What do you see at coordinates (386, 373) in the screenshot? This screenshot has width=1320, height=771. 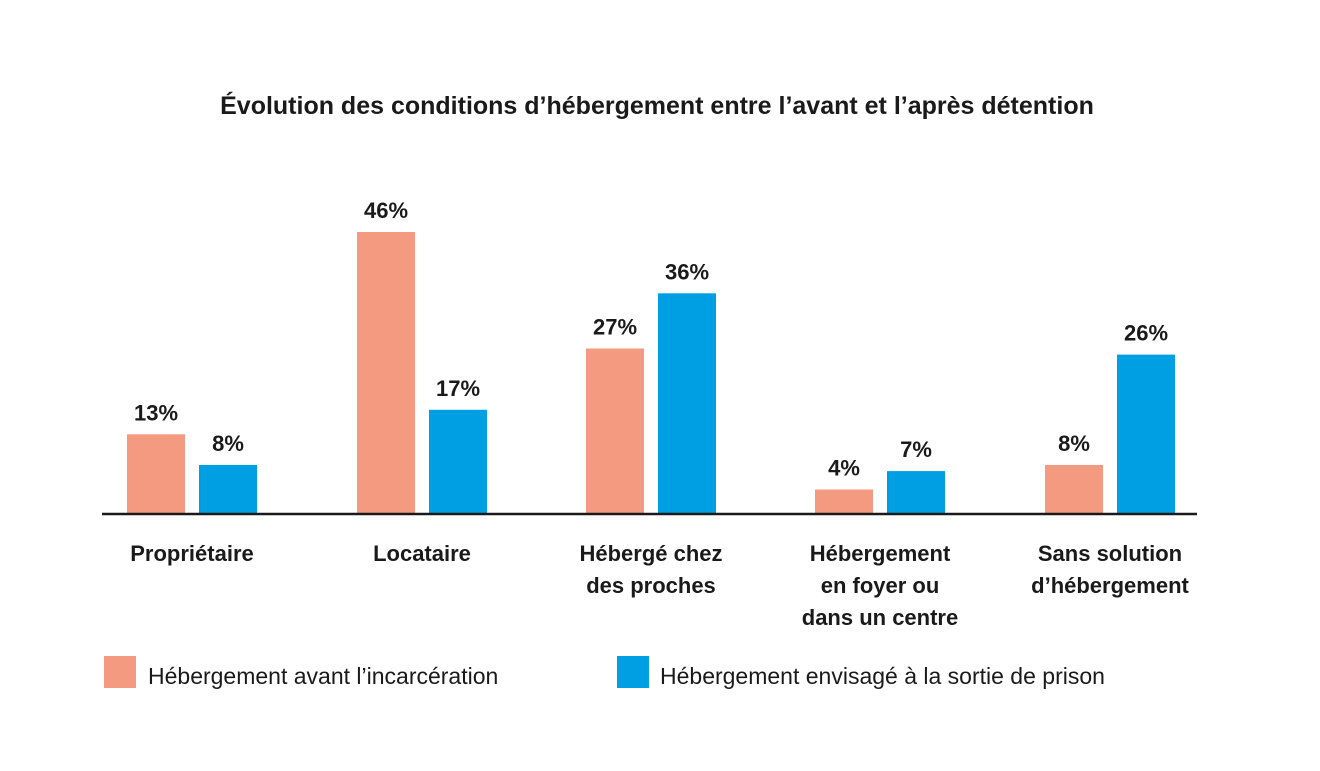 I see `bar-series1-cat2` at bounding box center [386, 373].